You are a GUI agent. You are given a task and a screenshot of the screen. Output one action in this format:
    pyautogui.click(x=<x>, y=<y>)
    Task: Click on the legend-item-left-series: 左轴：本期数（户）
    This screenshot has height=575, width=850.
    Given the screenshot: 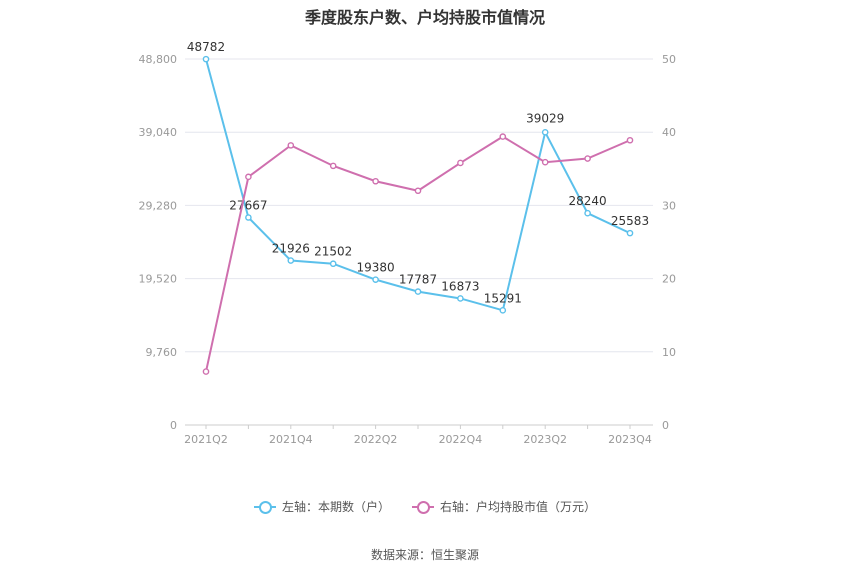 What is the action you would take?
    pyautogui.click(x=321, y=506)
    